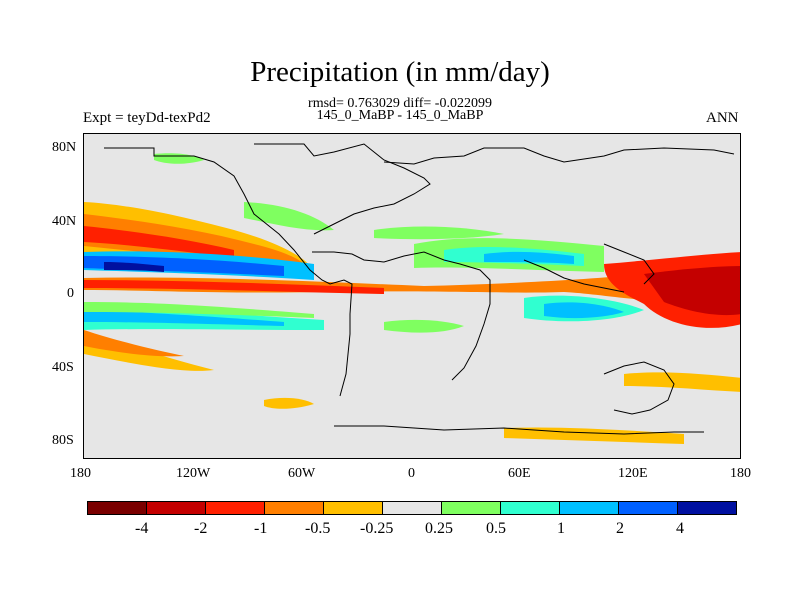 Image resolution: width=800 pixels, height=600 pixels. What do you see at coordinates (302, 473) in the screenshot?
I see `x-tick-label: 60W` at bounding box center [302, 473].